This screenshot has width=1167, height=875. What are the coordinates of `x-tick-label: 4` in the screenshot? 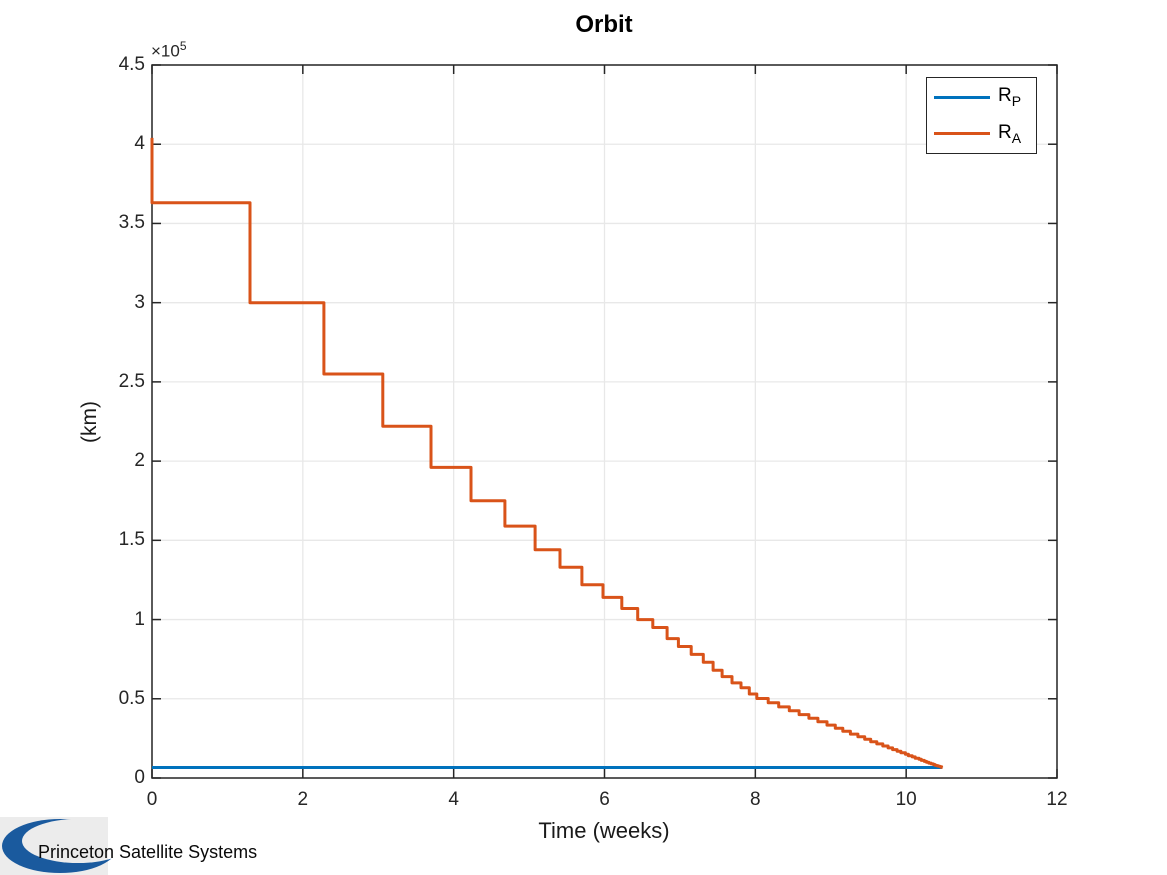 It's located at (453, 799).